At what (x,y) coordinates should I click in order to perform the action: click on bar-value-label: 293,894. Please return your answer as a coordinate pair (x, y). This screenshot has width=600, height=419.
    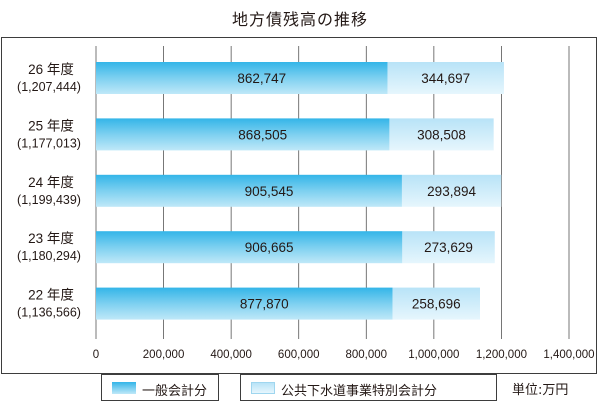
    Looking at the image, I should click on (451, 191).